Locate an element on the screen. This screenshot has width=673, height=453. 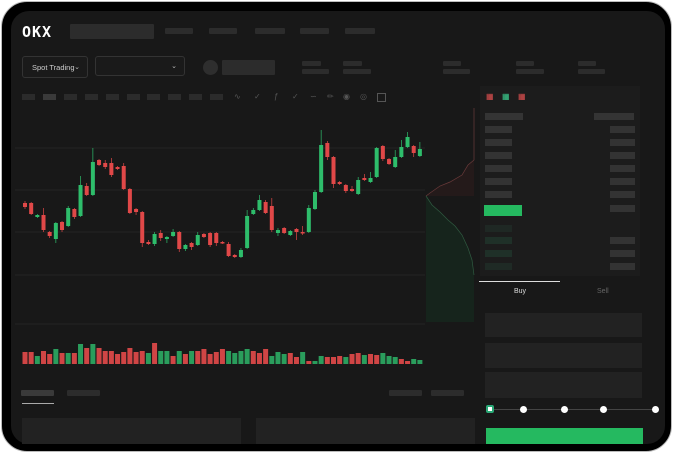
depth-bids-line is located at coordinates (450, 235).